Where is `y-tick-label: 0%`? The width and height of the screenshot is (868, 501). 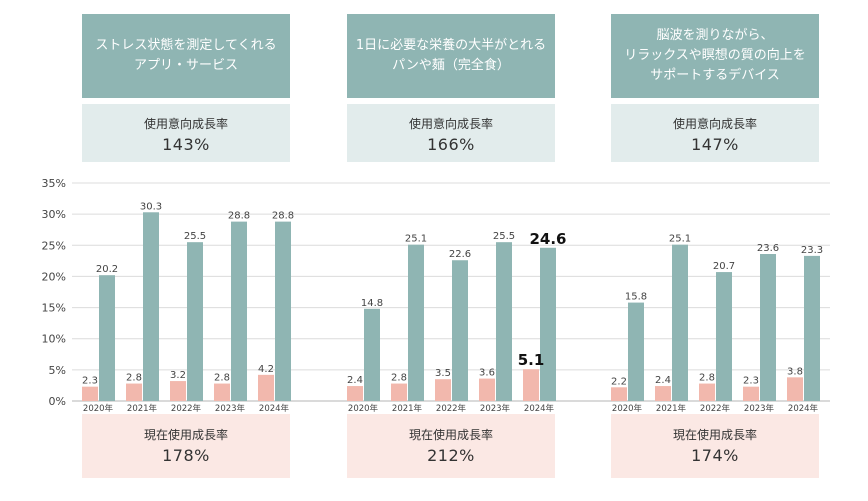 y-tick-label: 0% is located at coordinates (57, 401).